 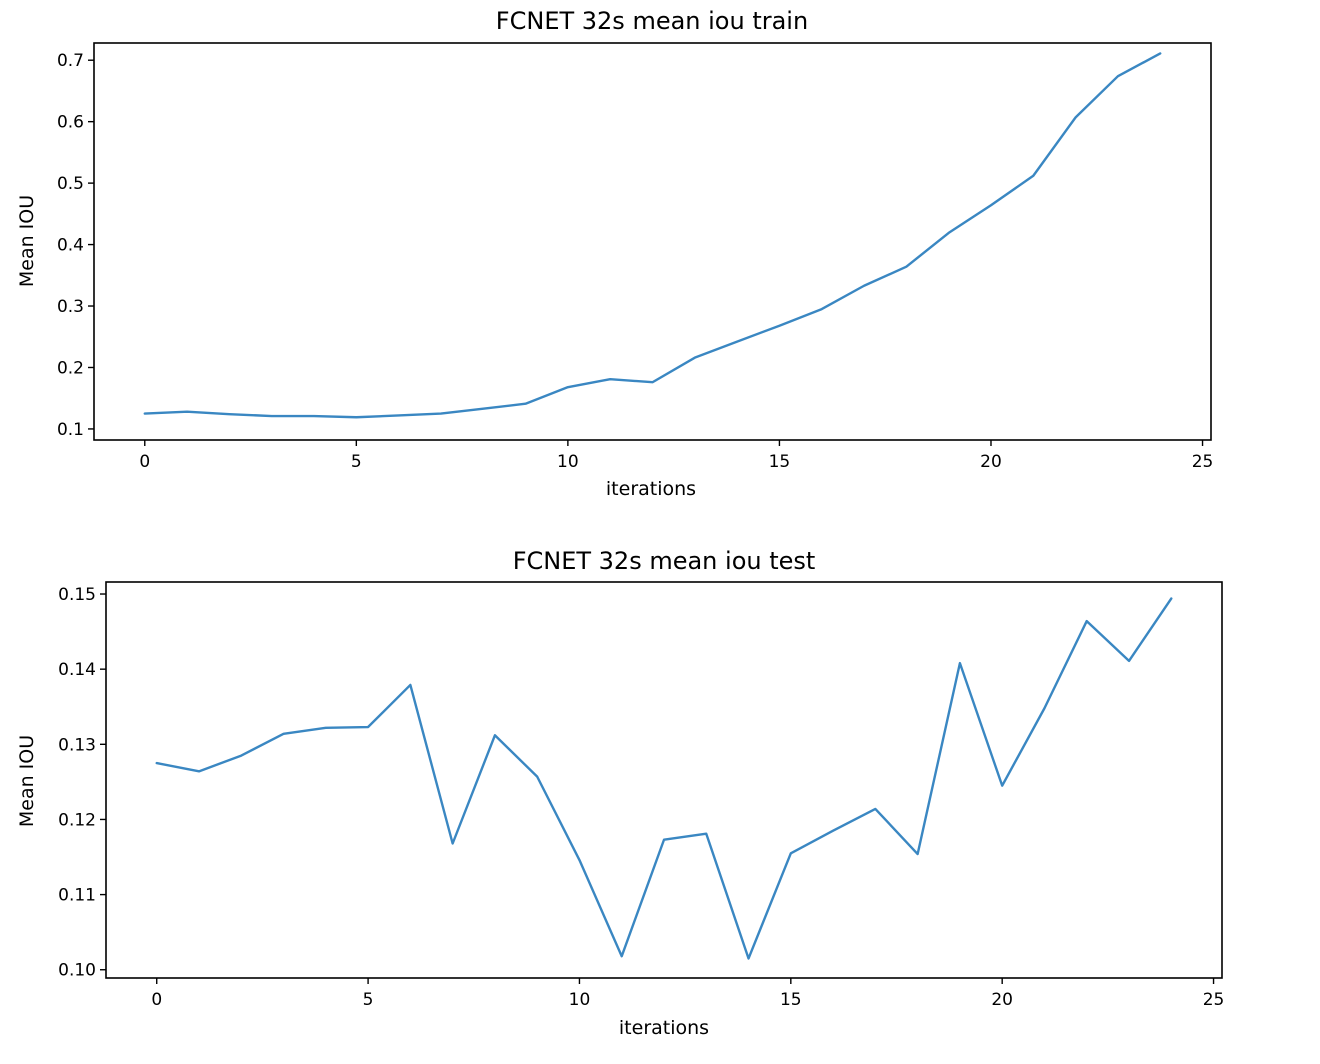 I want to click on test-y-tick-label: 0.10, so click(x=77, y=971).